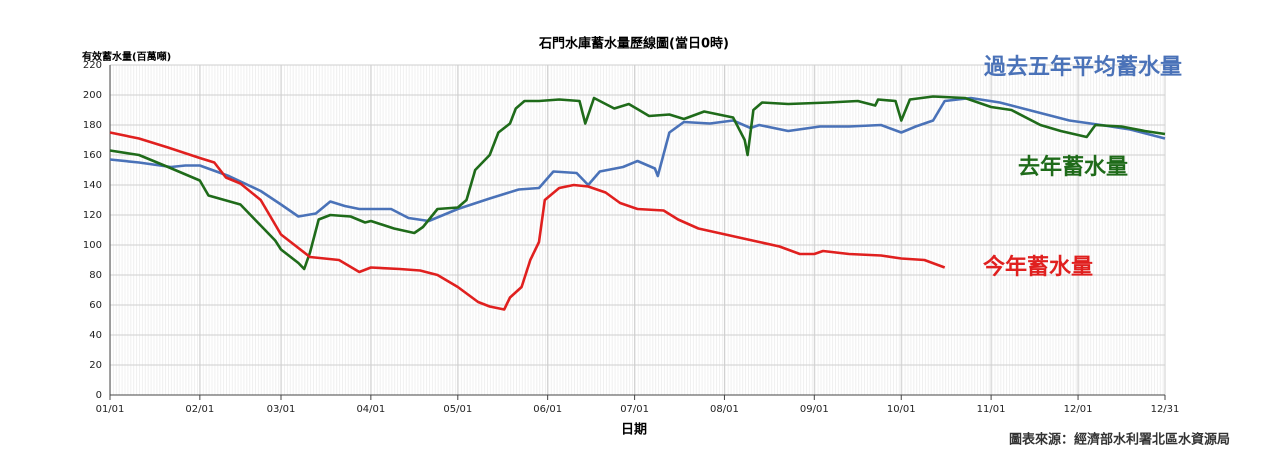 This screenshot has width=1268, height=465. What do you see at coordinates (1083, 67) in the screenshot?
I see `series-label: 過去五年平均蓄水量` at bounding box center [1083, 67].